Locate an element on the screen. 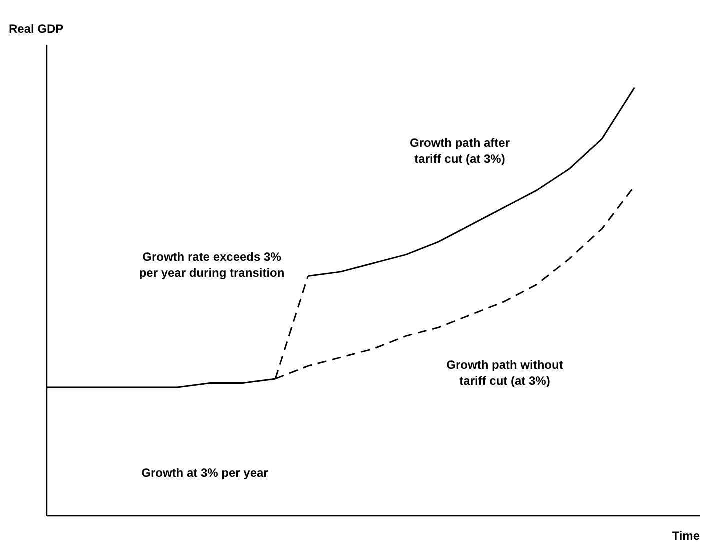 This screenshot has width=713, height=542. y-axis-title: Real GDP is located at coordinates (36, 29).